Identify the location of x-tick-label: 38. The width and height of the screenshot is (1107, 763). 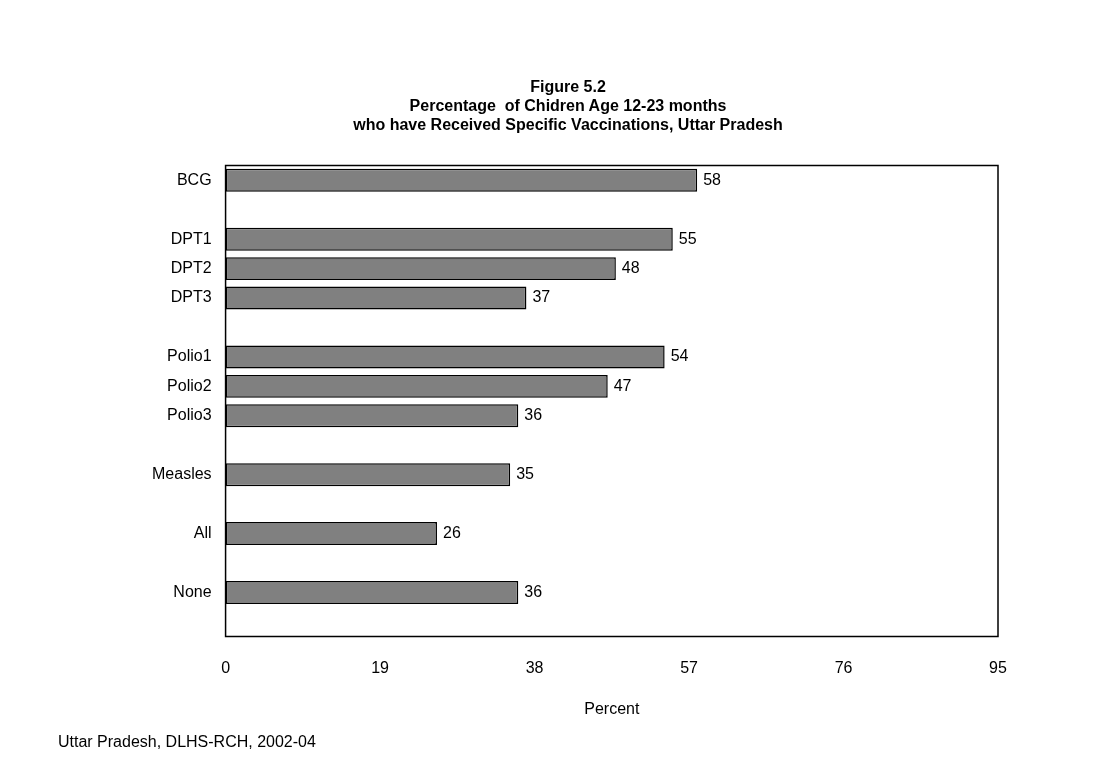
(534, 667).